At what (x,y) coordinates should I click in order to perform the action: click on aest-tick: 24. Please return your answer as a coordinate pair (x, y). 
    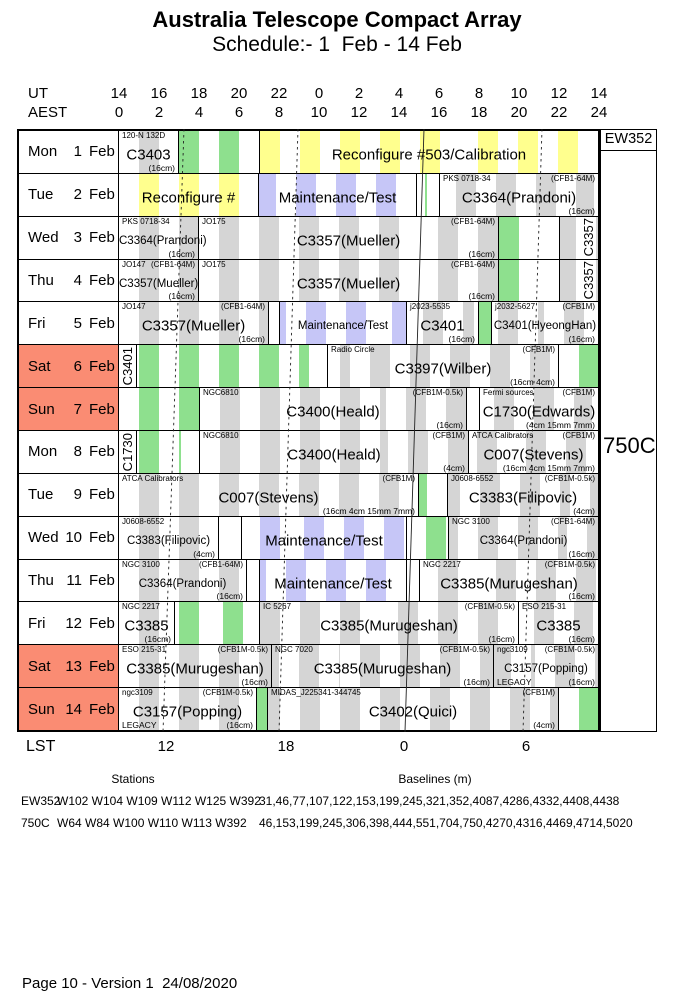
    Looking at the image, I should click on (599, 112).